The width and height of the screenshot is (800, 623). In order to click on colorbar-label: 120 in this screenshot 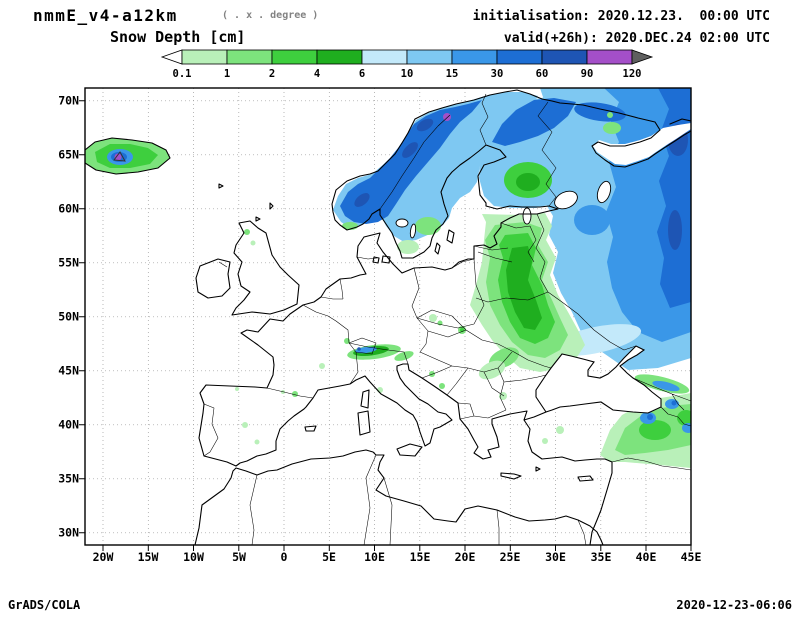, I will do `click(632, 74)`.